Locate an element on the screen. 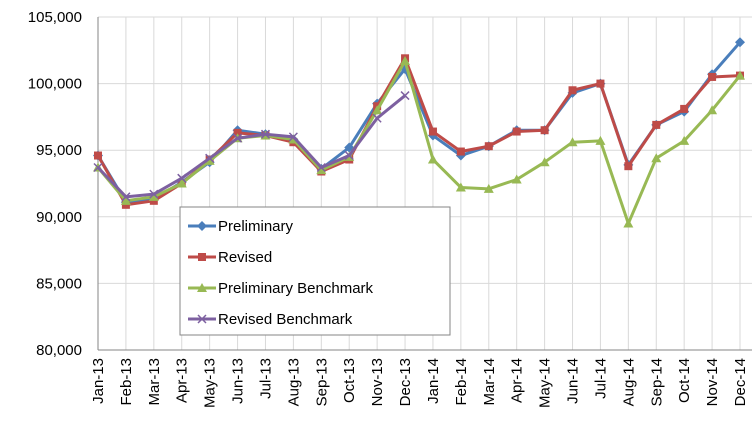  x-tick-label: Jun-13 is located at coordinates (238, 381).